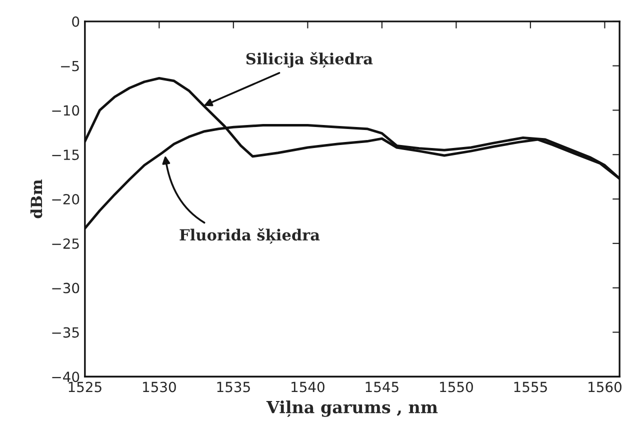 The height and width of the screenshot is (428, 629). Describe the element at coordinates (159, 387) in the screenshot. I see `x-tick-label: 1530` at that location.